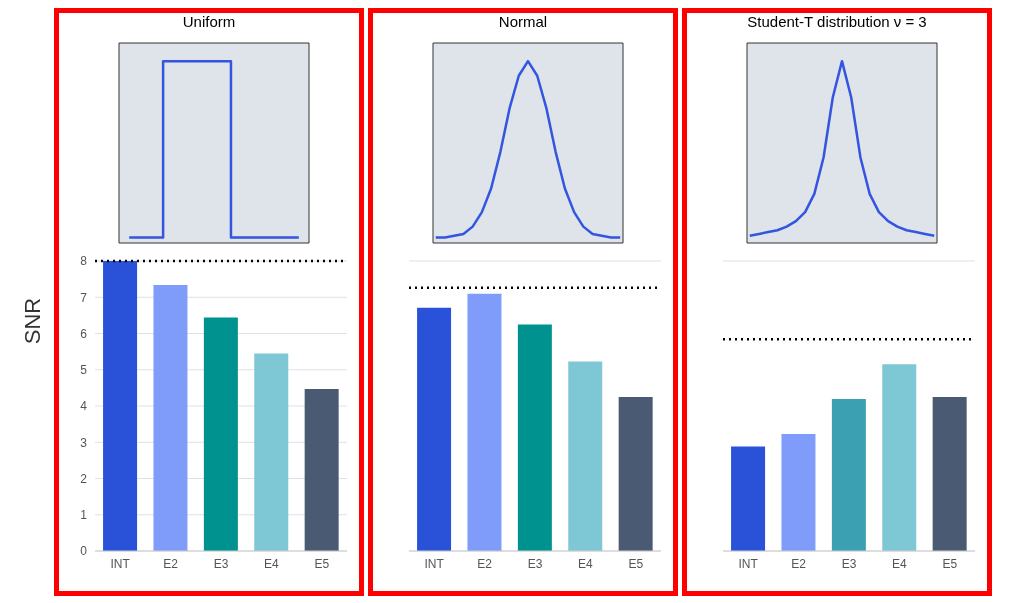  Describe the element at coordinates (84, 261) in the screenshot. I see `y-tick-label: 8` at that location.